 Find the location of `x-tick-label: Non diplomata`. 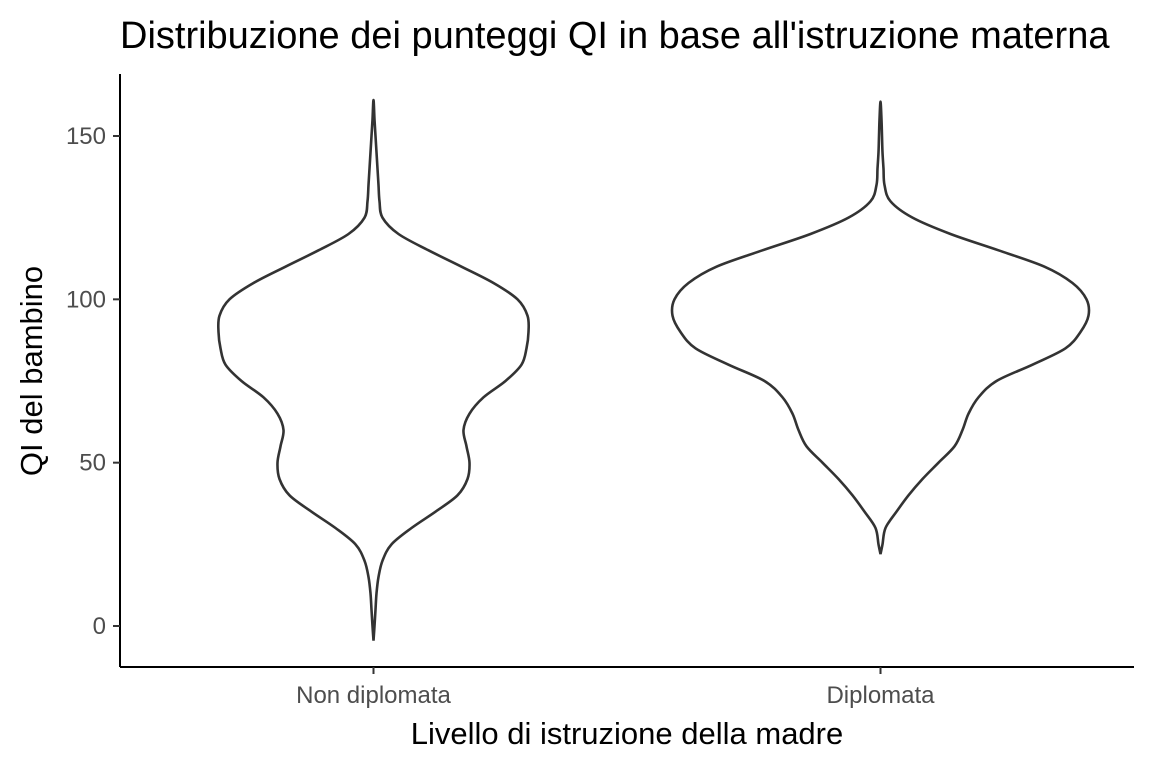

x-tick-label: Non diplomata is located at coordinates (373, 695).